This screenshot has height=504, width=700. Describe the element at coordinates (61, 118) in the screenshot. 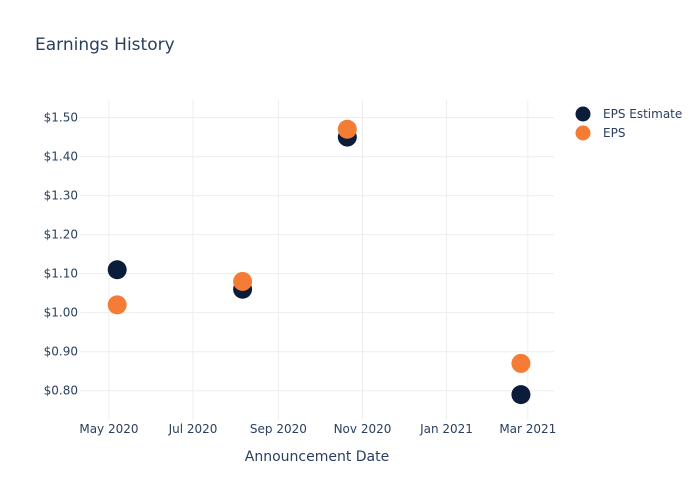

I see `y-tick-label: $1.50` at that location.